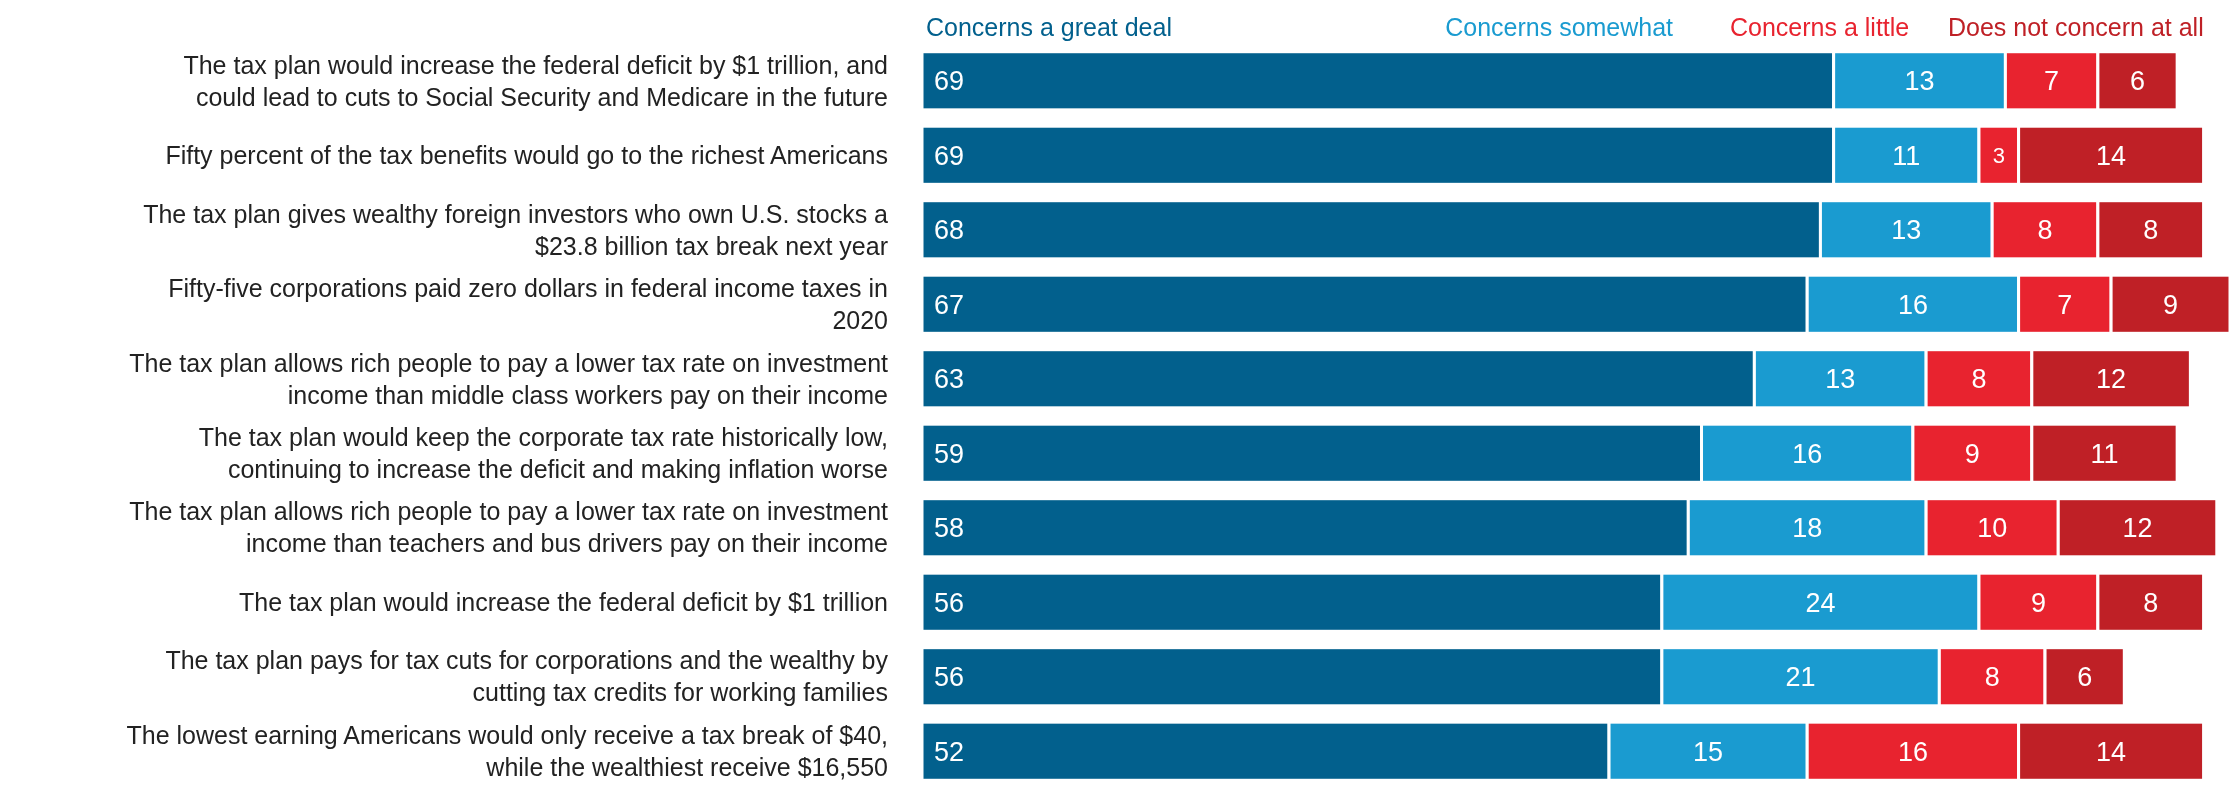 The width and height of the screenshot is (2240, 792). Describe the element at coordinates (526, 155) in the screenshot. I see `y-tick-label: Fifty percent of the tax benefits would go to the richest Americans` at that location.